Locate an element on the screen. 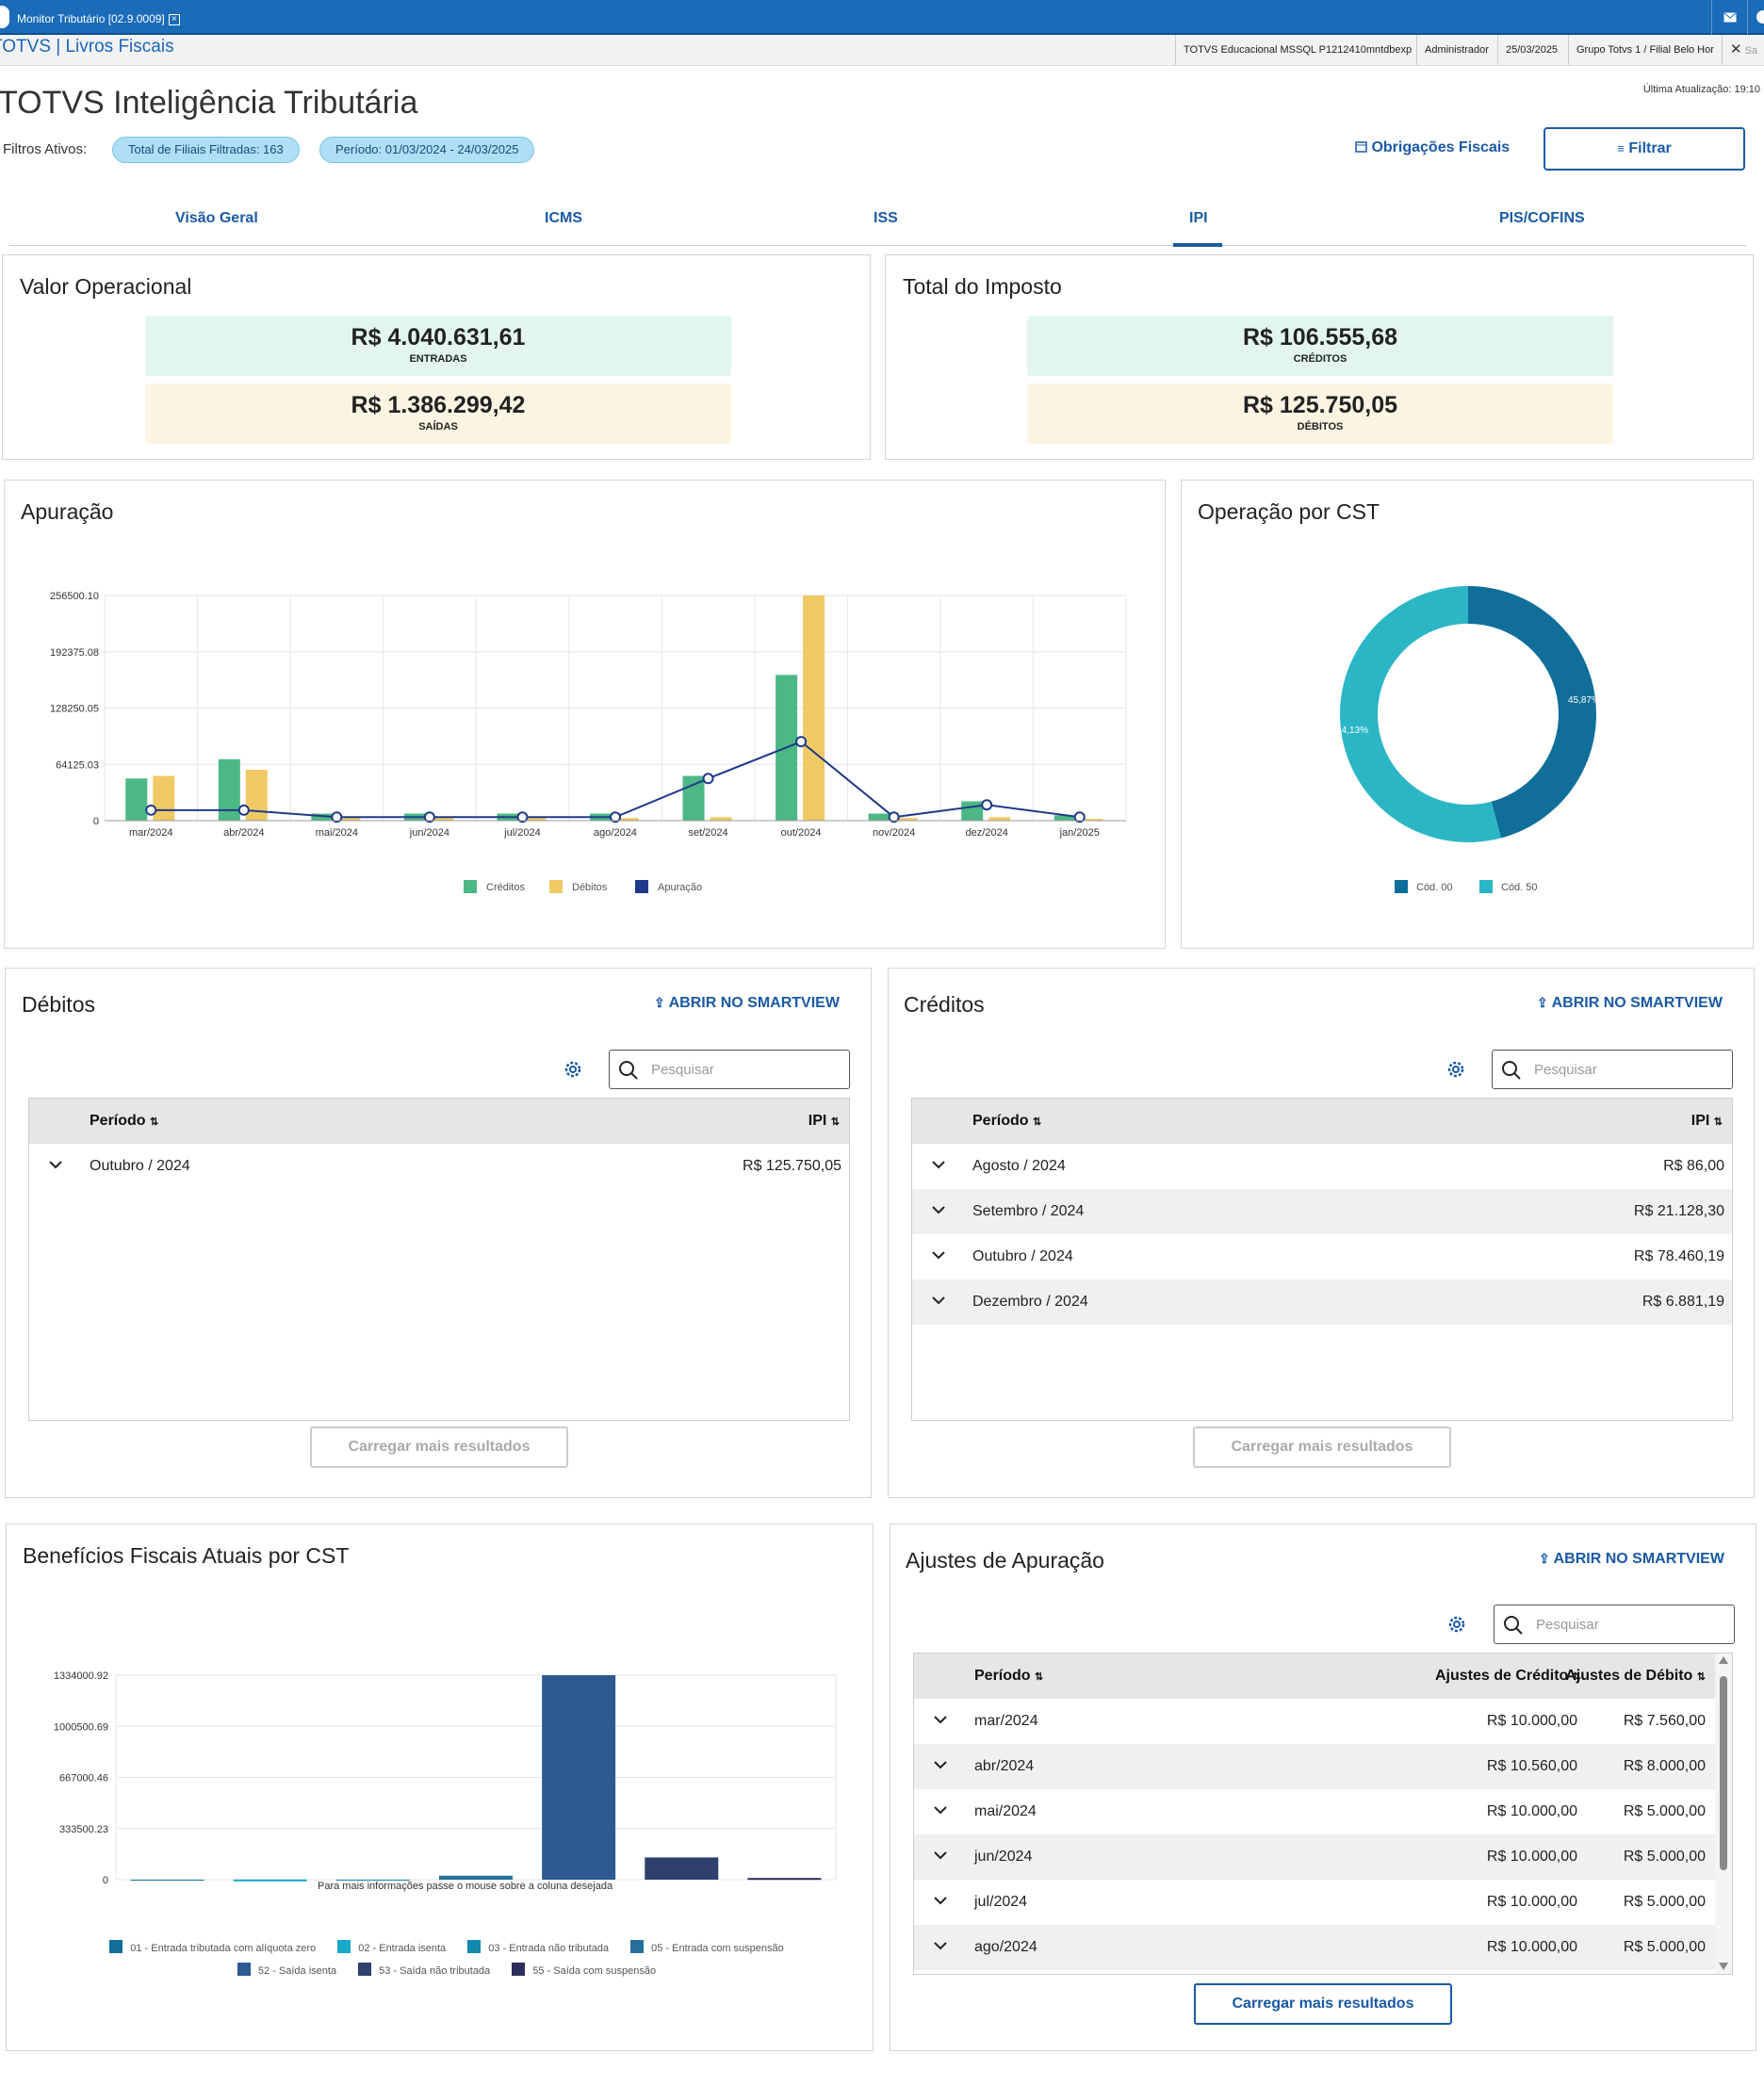 This screenshot has height=2086, width=1764. table-row: jun/2024 R$ 10.000,00 R$ 5.000,00 is located at coordinates (1314, 1857).